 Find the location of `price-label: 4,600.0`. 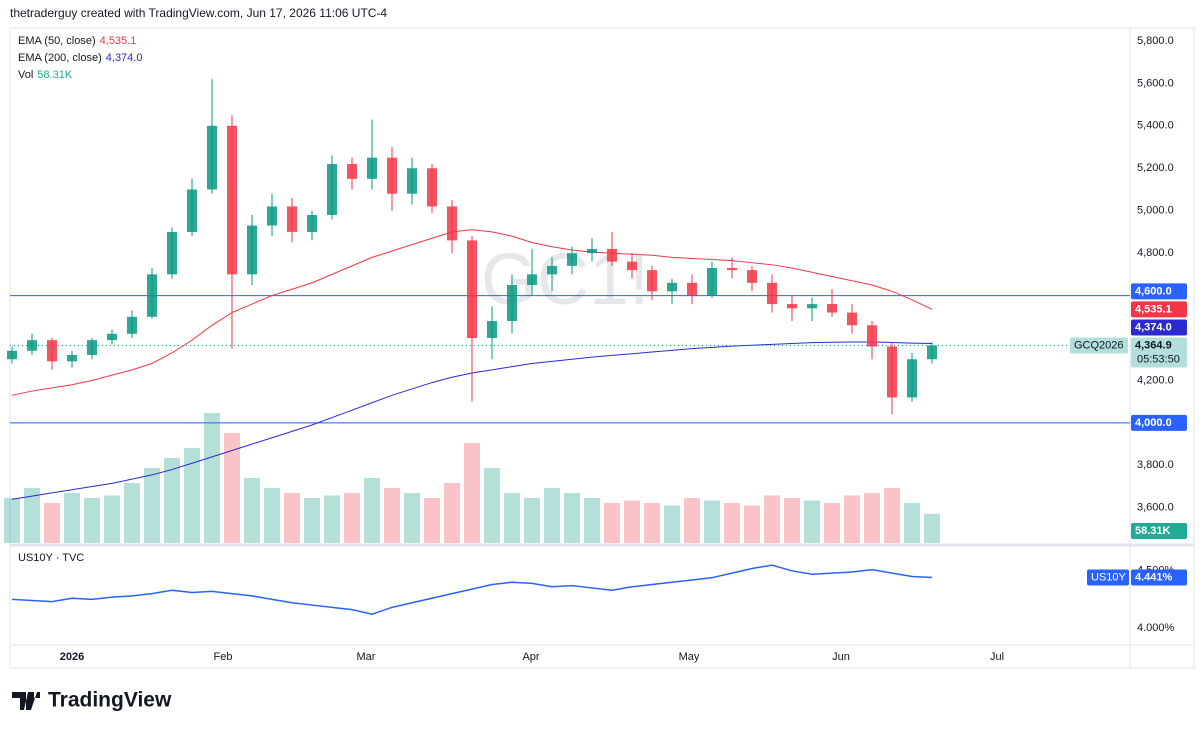

price-label: 4,600.0 is located at coordinates (1153, 291).